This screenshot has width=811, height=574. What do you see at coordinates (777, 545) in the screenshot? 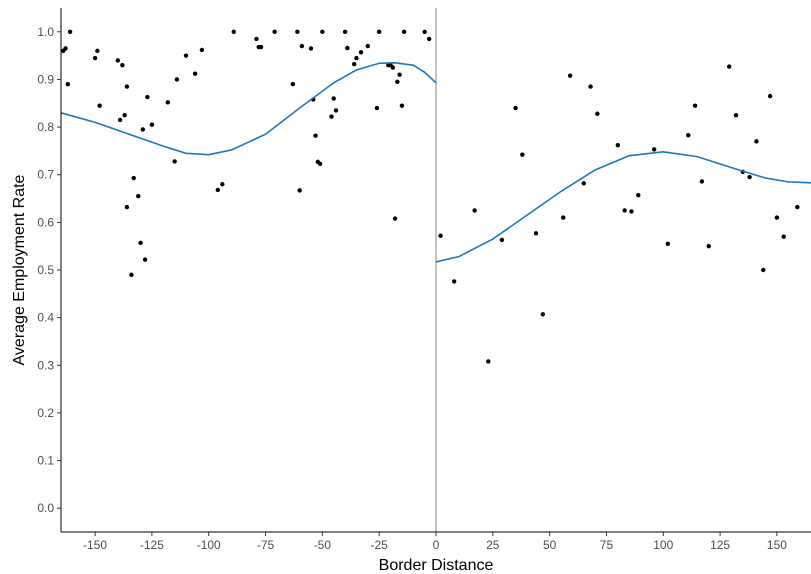
I see `x-tick-label: 150` at bounding box center [777, 545].